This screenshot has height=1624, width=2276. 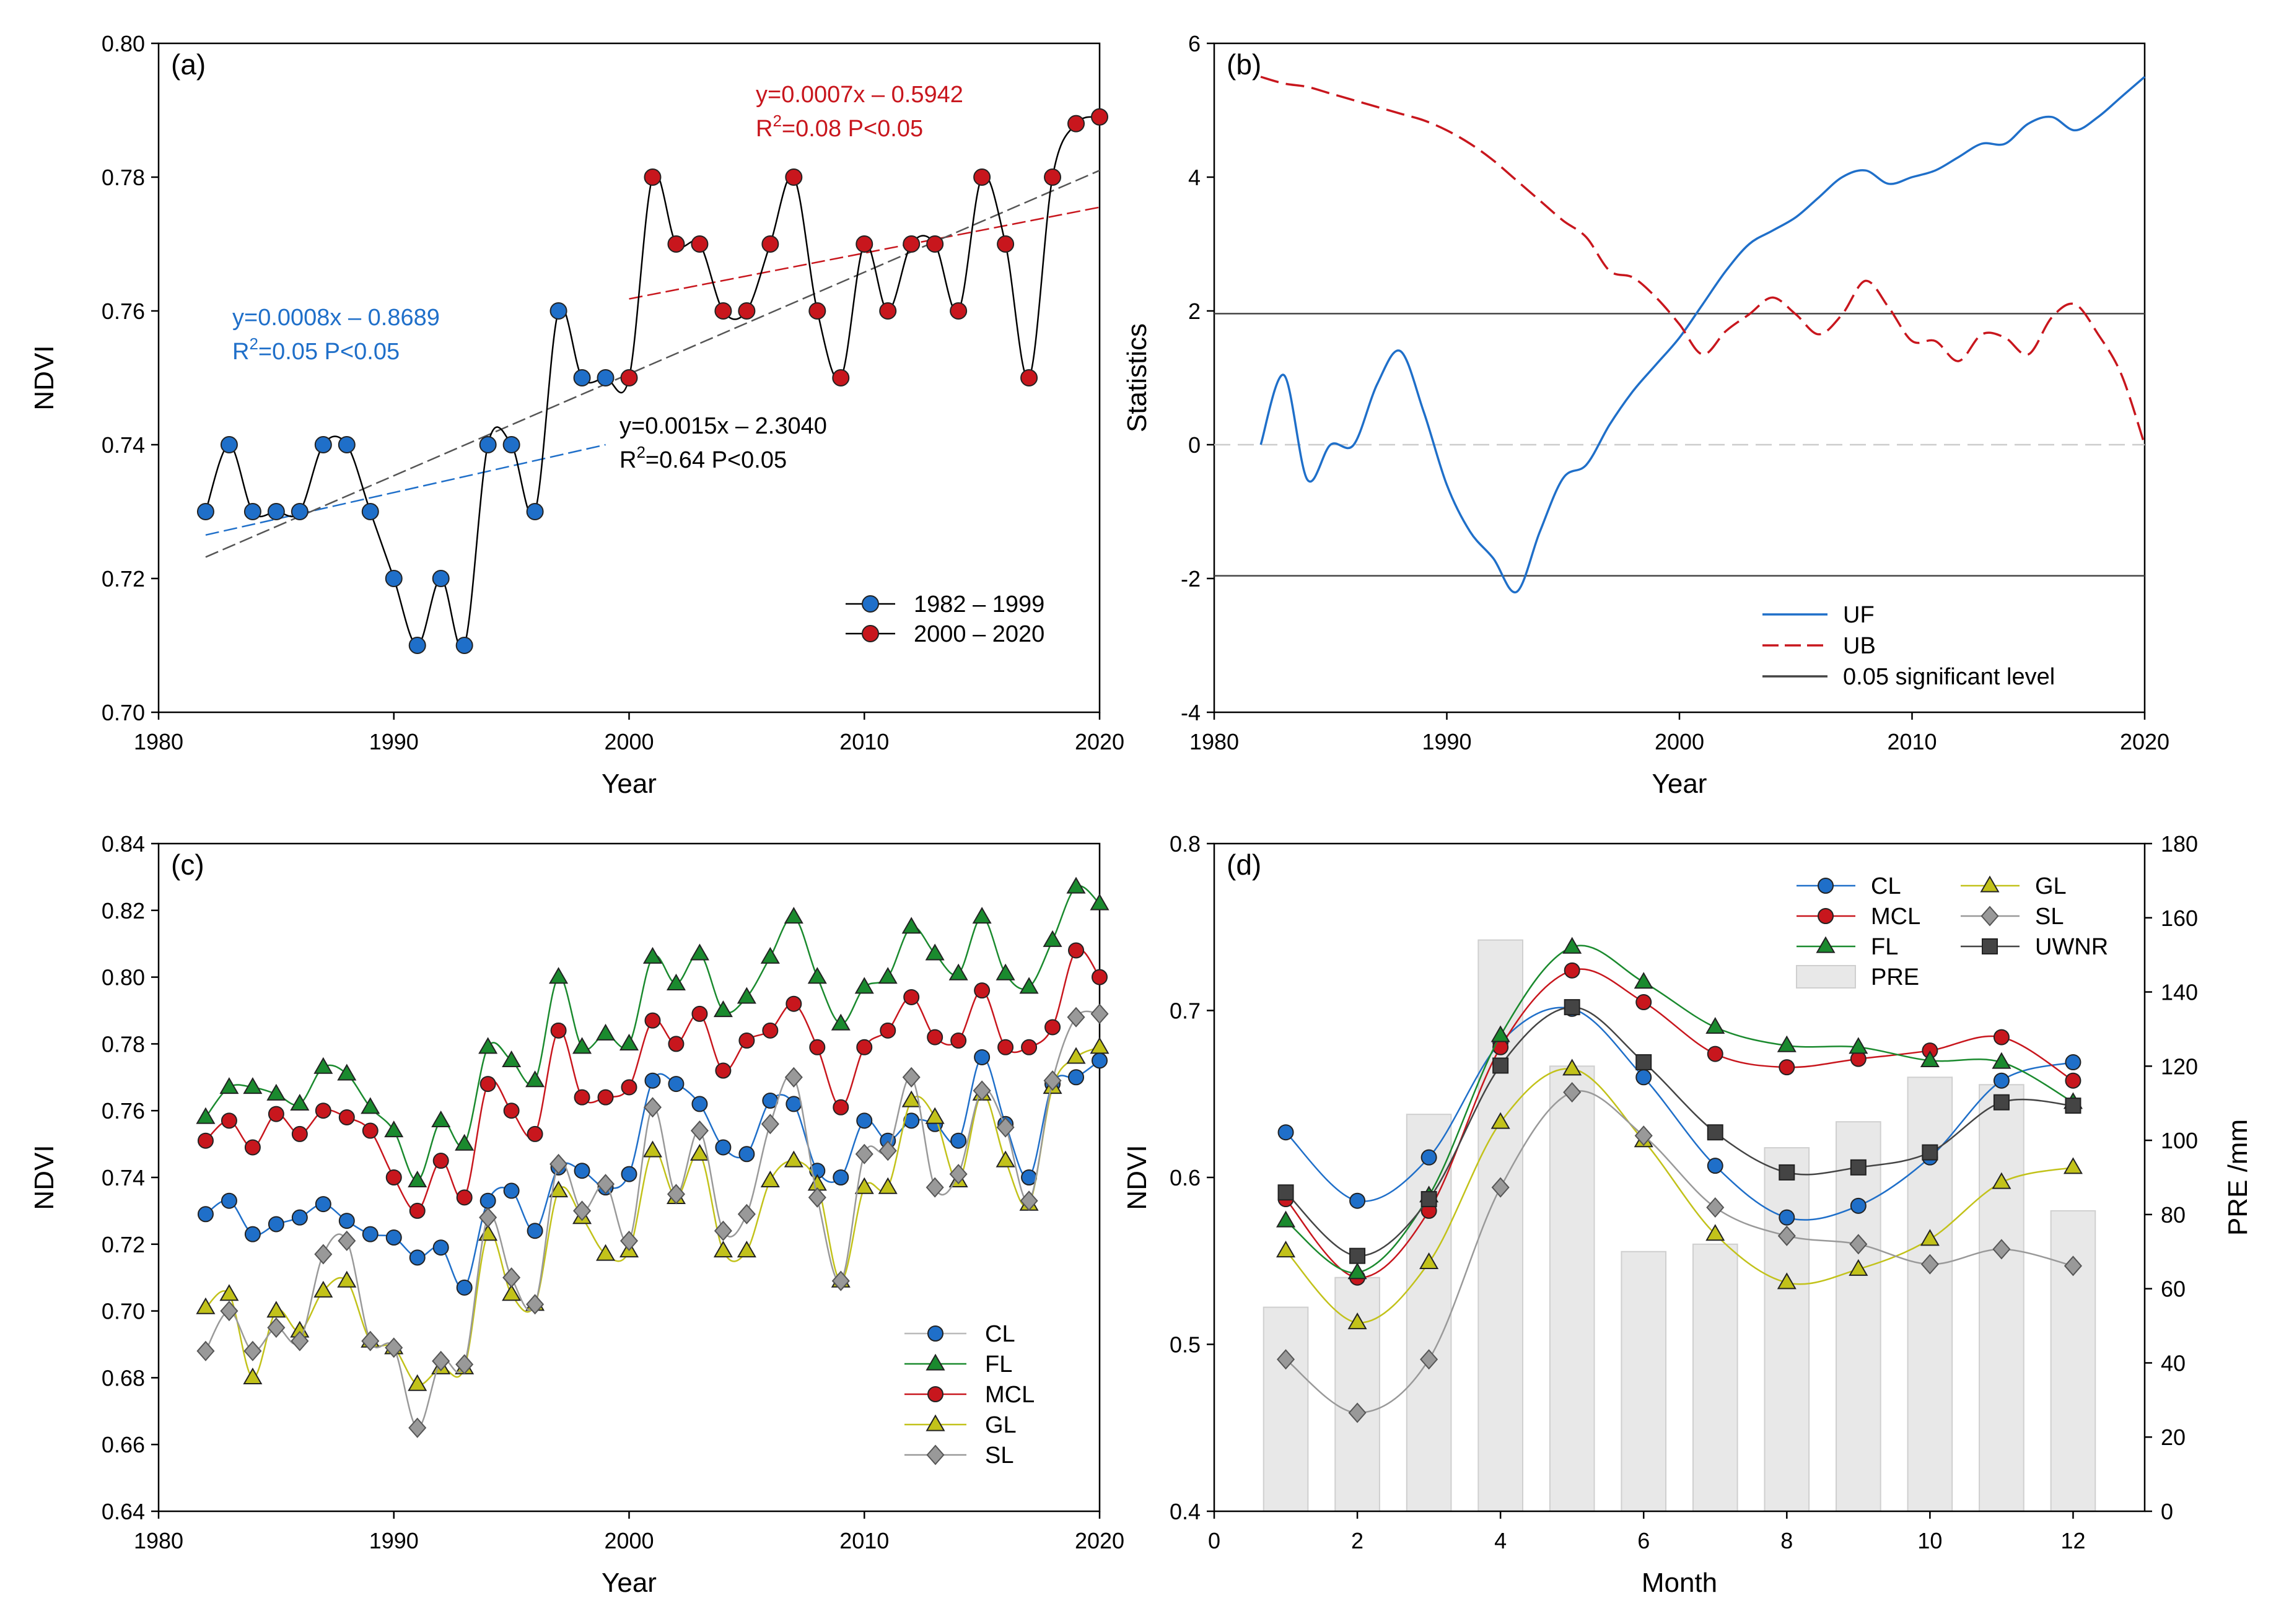 I want to click on trend-line, so click(x=652, y=364).